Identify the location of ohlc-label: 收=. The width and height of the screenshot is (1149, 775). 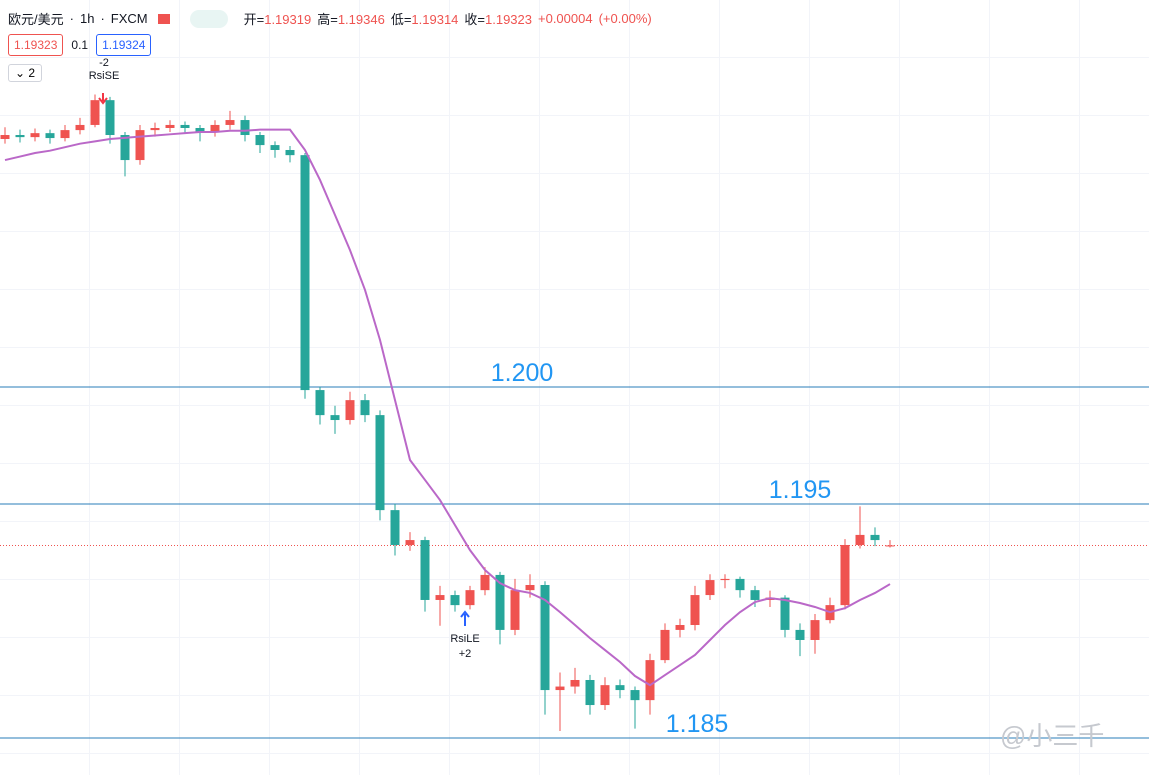
(474, 19).